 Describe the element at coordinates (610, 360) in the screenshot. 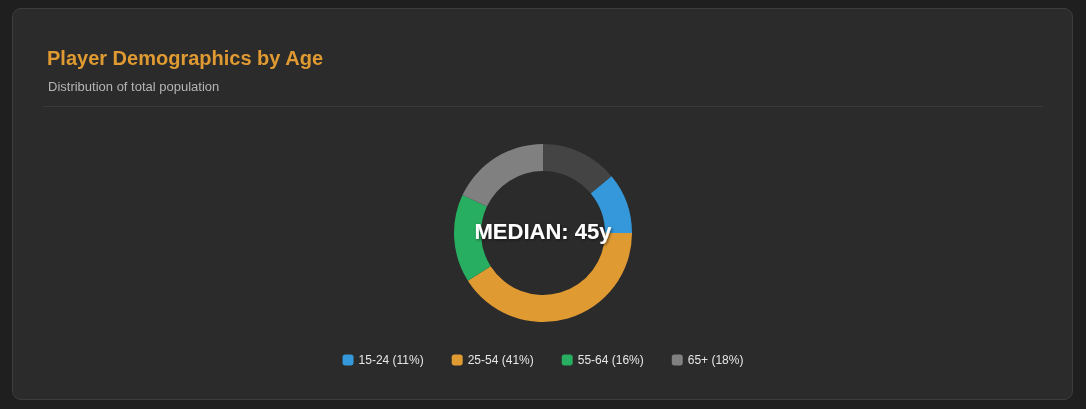

I see `legend-label: 55-64 (16%)` at that location.